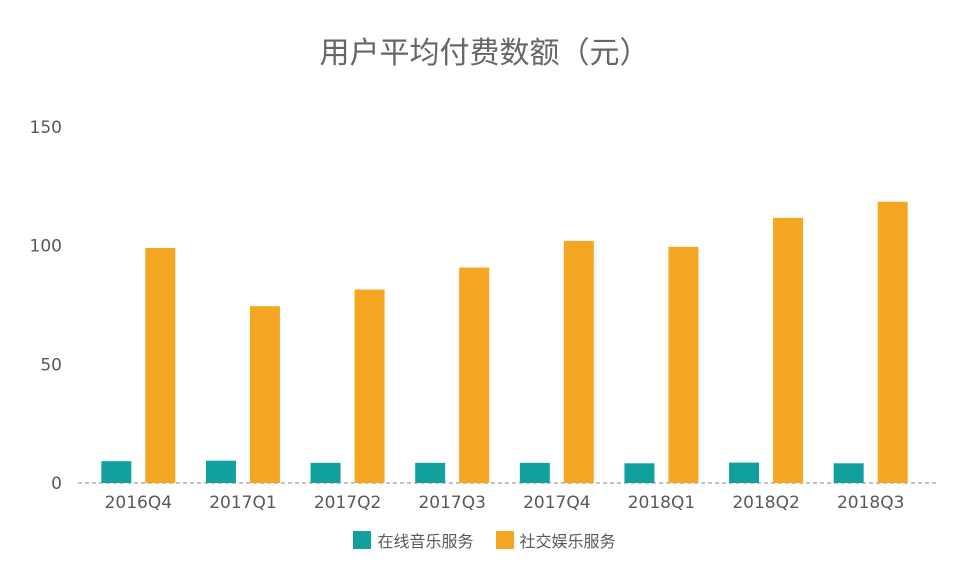 Image resolution: width=969 pixels, height=573 pixels. Describe the element at coordinates (504, 540) in the screenshot. I see `legend-swatch-social` at that location.